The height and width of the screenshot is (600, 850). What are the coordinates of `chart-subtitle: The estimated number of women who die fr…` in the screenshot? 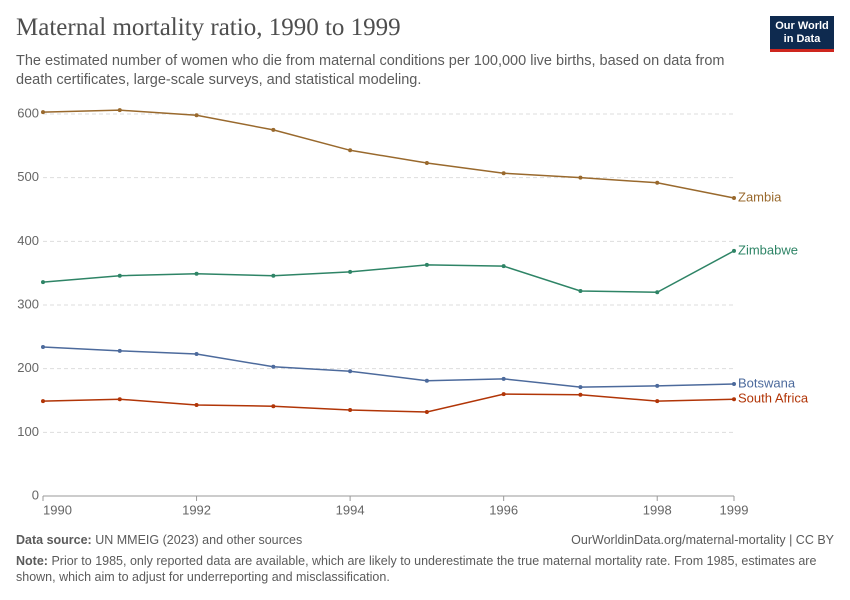 It's located at (370, 70).